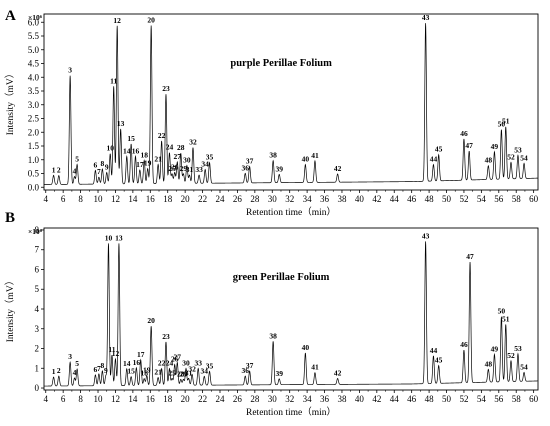 The width and height of the screenshot is (550, 426). I want to click on x-tick-label: 22, so click(202, 199).